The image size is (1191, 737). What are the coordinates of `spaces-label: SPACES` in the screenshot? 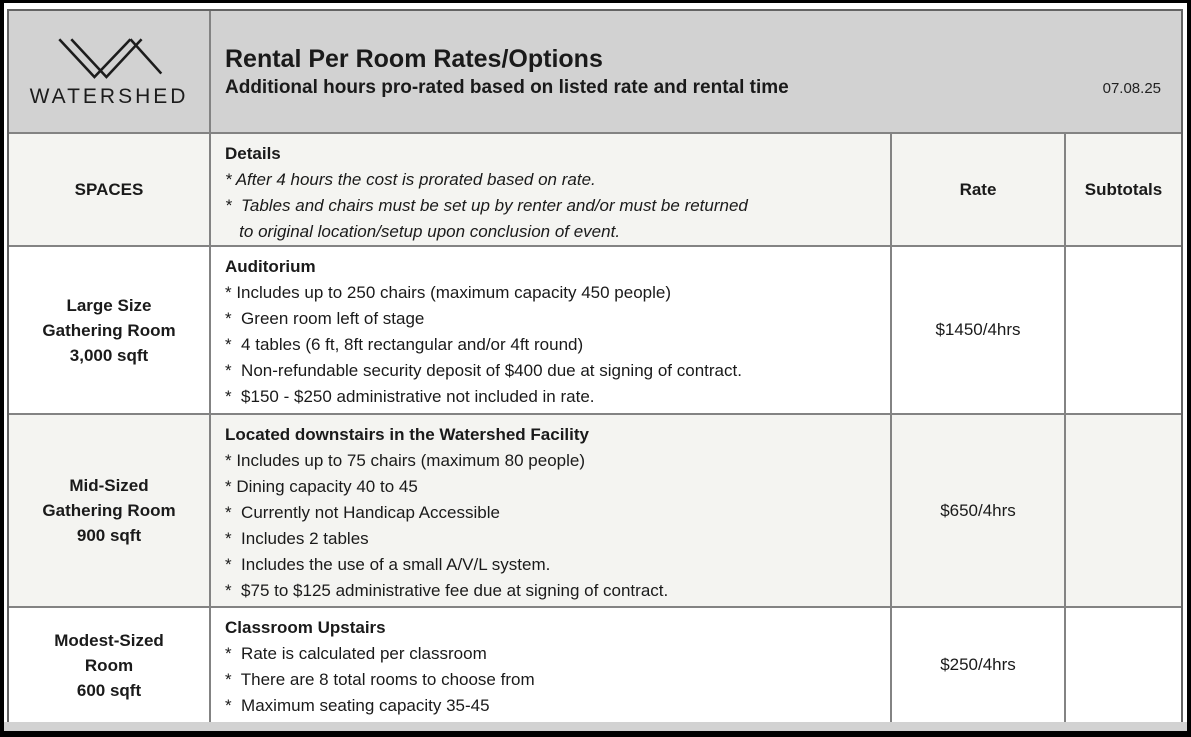 It's located at (109, 189).